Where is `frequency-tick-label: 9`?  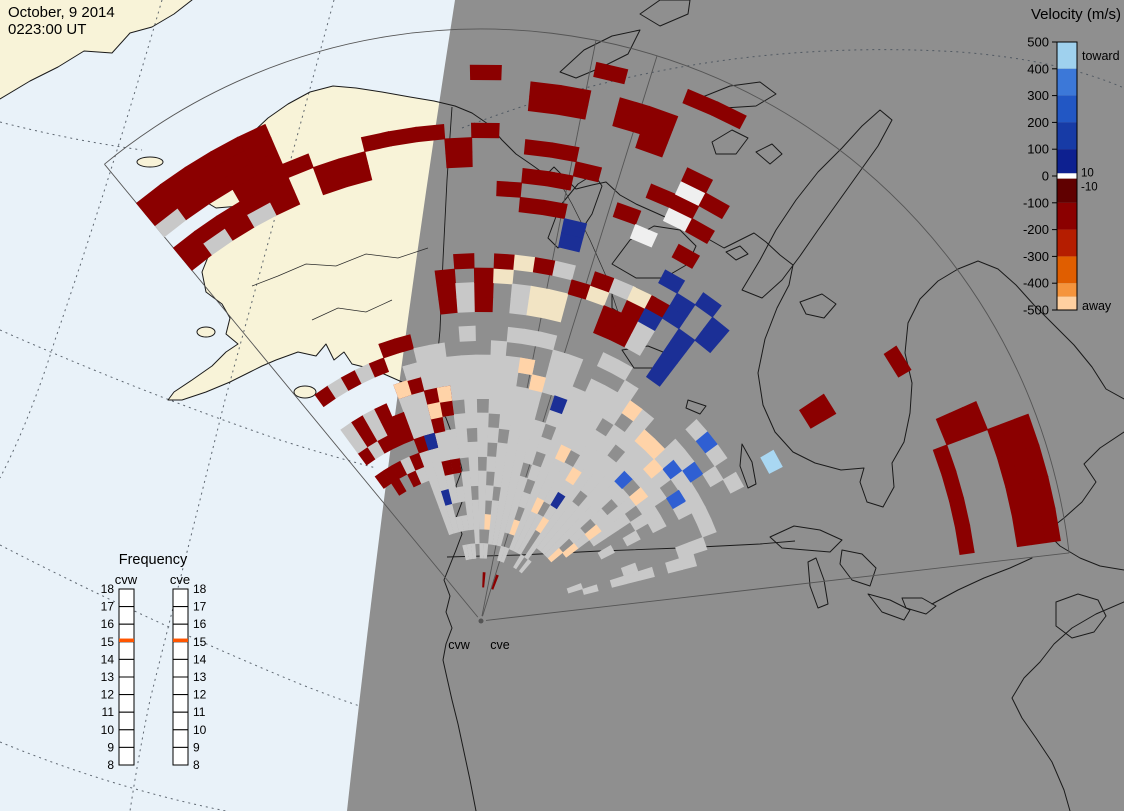
frequency-tick-label: 9 is located at coordinates (196, 747).